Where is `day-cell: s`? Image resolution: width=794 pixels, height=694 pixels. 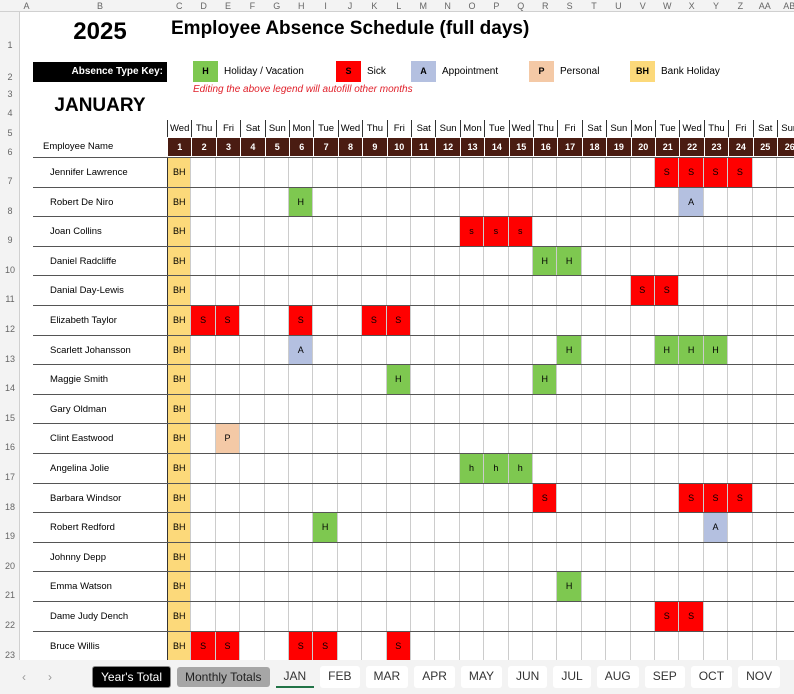
day-cell: s is located at coordinates (472, 231).